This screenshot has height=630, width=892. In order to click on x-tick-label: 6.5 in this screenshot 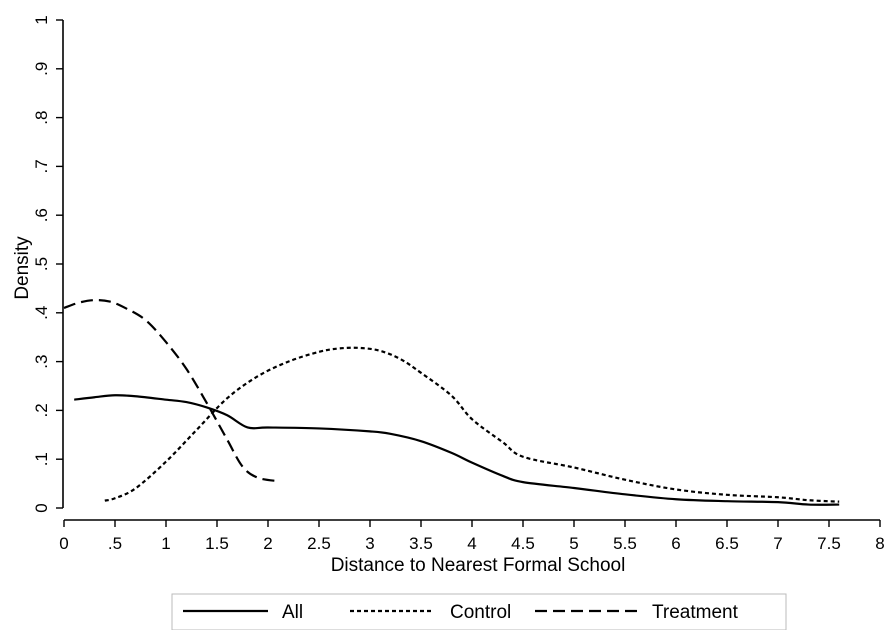, I will do `click(727, 543)`.